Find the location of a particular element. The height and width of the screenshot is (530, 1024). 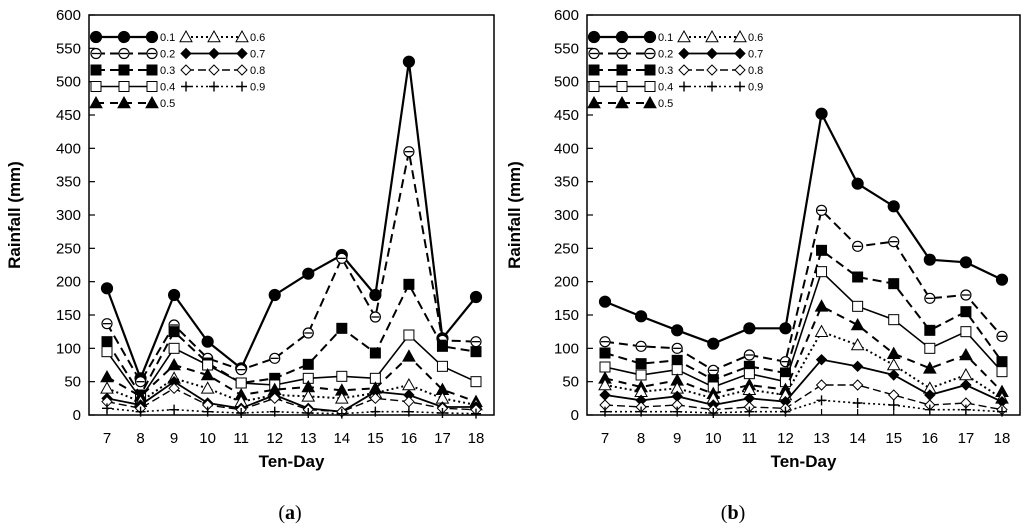

legend-item-0.5: 0.5 is located at coordinates (132, 102).